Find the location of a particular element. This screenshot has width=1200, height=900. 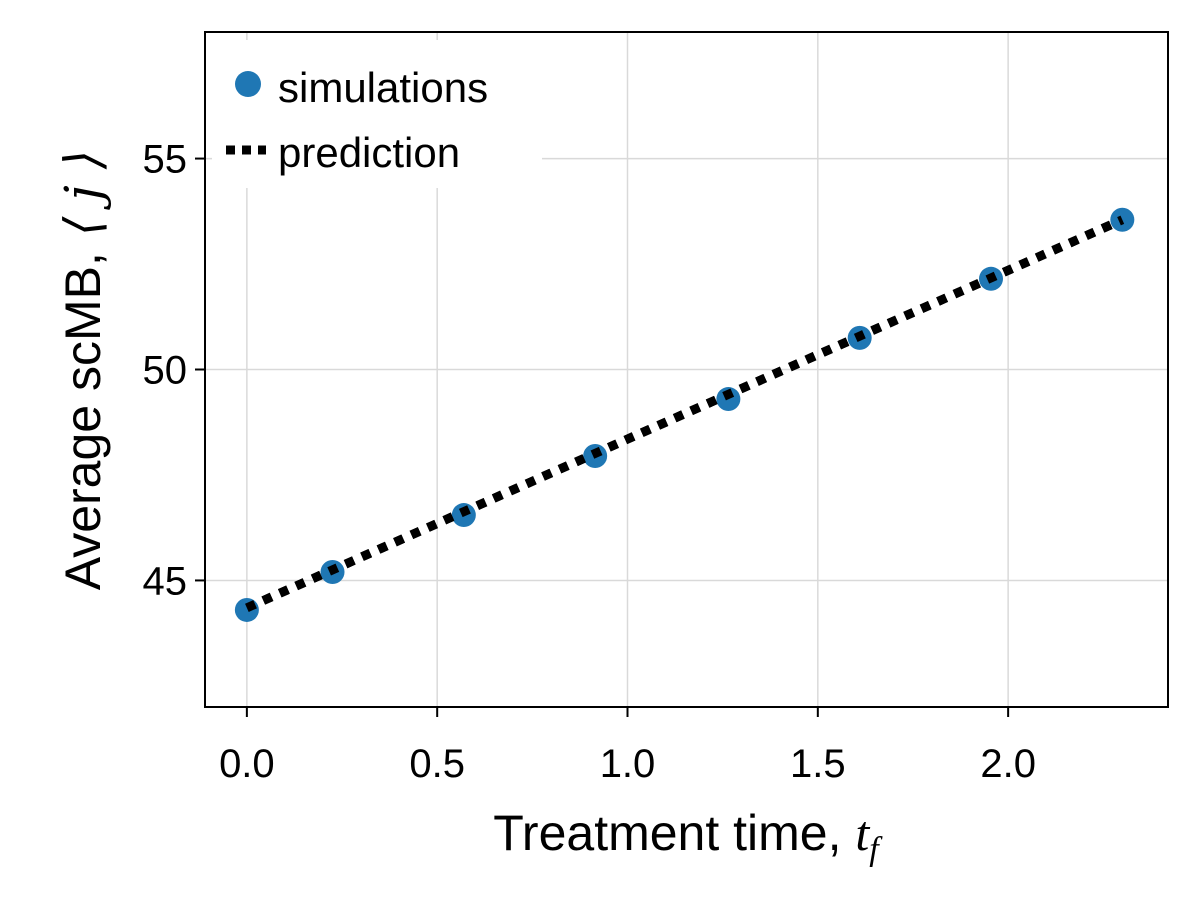

legend-label-prediction: prediction is located at coordinates (369, 152).